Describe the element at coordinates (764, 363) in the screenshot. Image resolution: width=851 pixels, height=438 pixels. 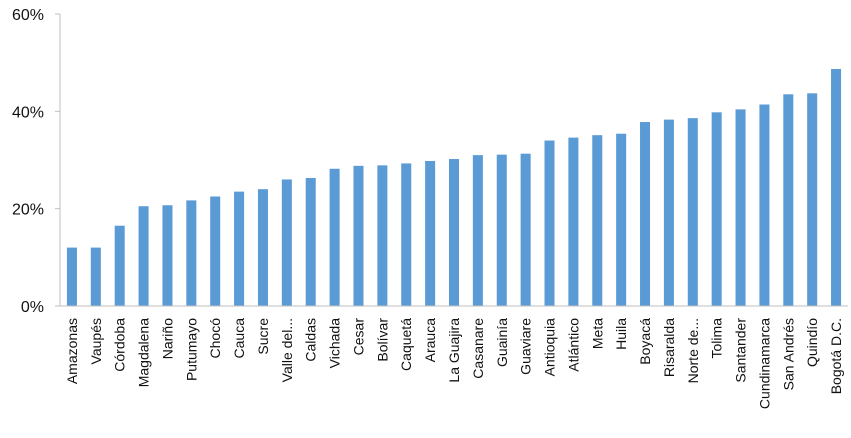
I see `x-category-label: Cundinamarca` at that location.